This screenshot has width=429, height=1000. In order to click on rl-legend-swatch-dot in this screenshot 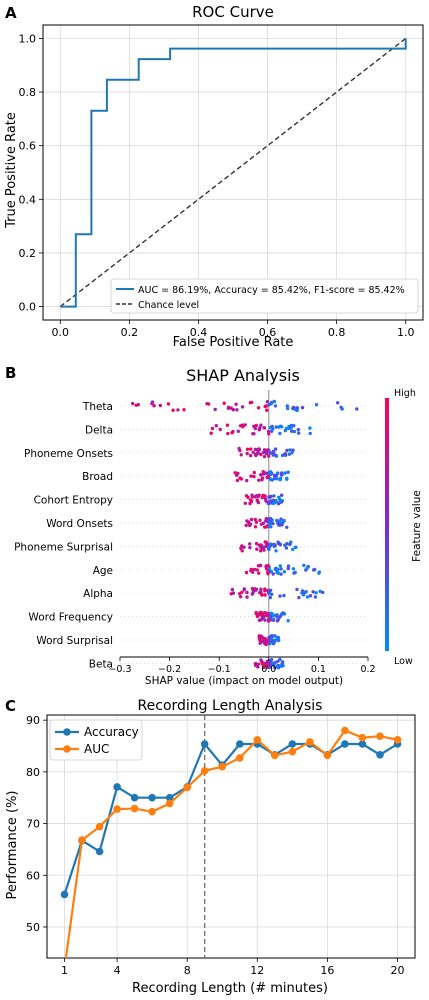, I will do `click(67, 749)`.